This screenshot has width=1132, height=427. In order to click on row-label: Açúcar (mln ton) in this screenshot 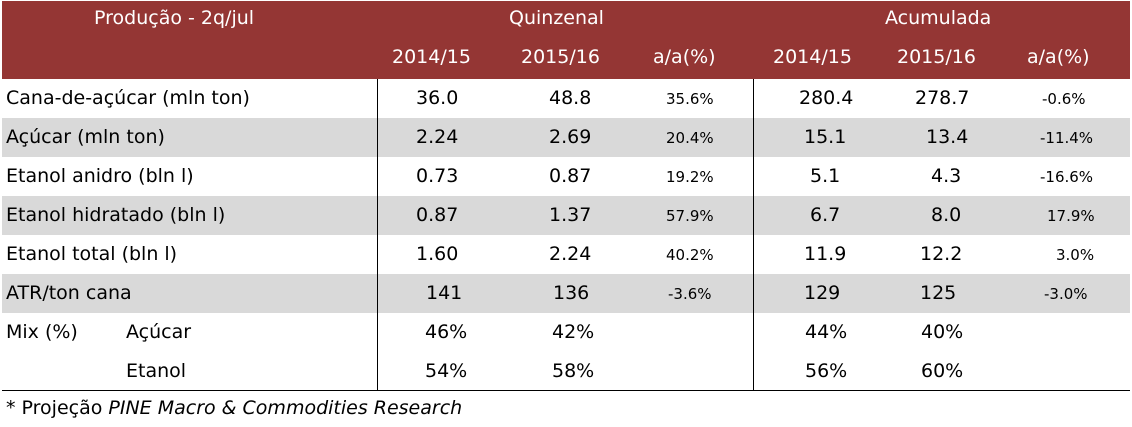, I will do `click(85, 137)`.